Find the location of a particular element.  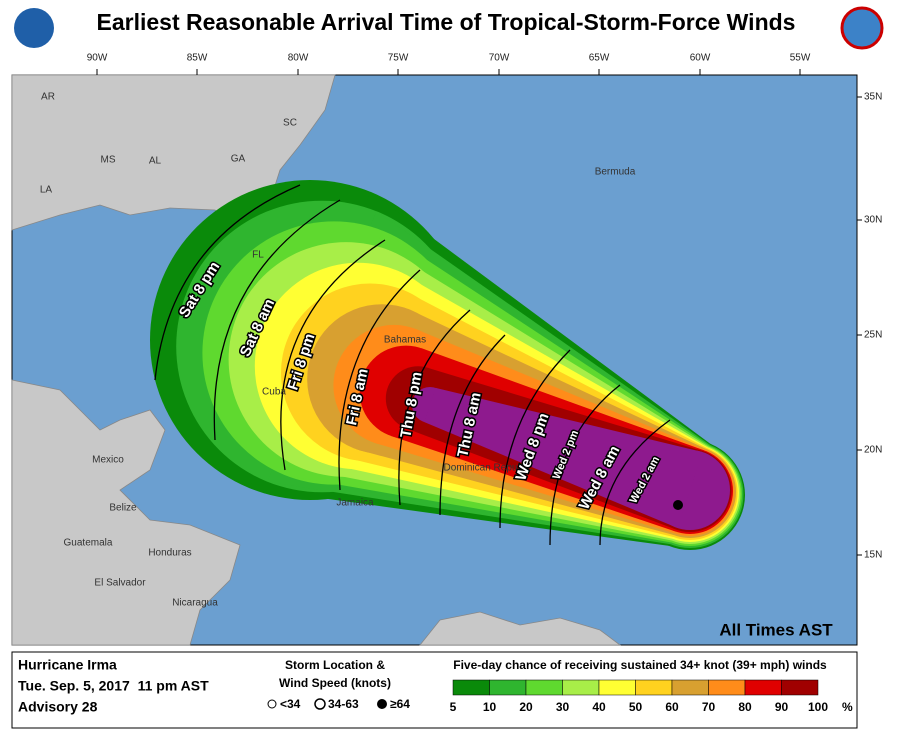

place-label: Cuba is located at coordinates (274, 392).